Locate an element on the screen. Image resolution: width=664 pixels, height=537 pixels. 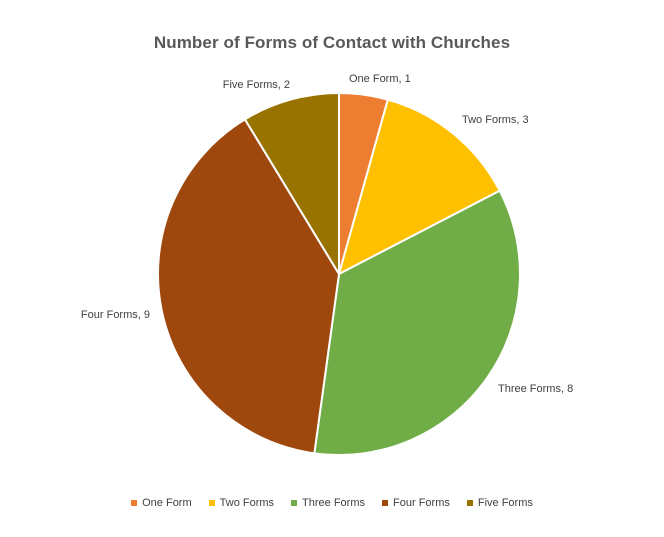
legend-item-two-forms: Two Forms is located at coordinates (241, 503).